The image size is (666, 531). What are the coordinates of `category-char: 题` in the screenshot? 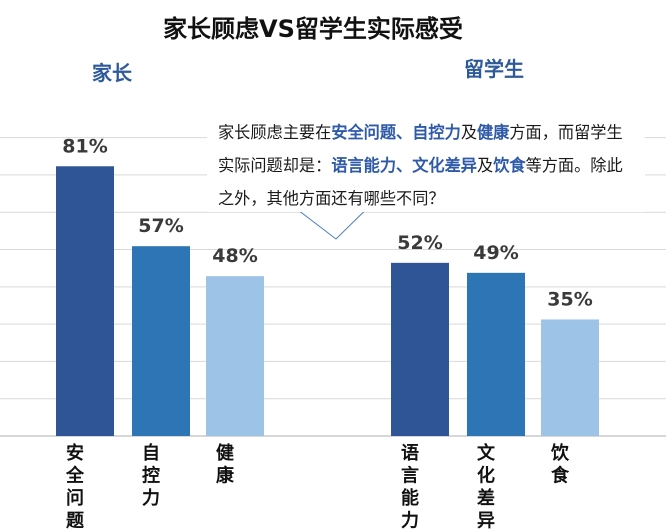 It's located at (75, 521).